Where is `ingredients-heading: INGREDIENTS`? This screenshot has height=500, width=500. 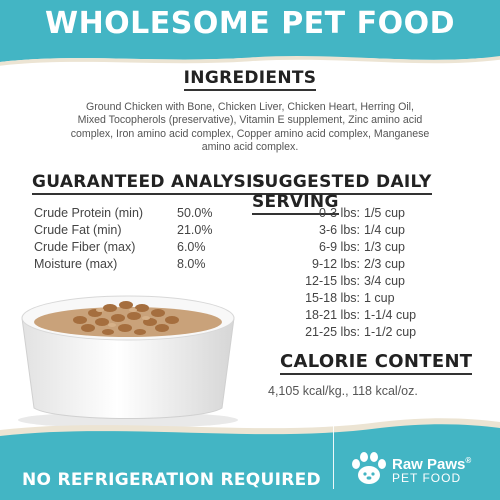 ingredients-heading: INGREDIENTS is located at coordinates (250, 79).